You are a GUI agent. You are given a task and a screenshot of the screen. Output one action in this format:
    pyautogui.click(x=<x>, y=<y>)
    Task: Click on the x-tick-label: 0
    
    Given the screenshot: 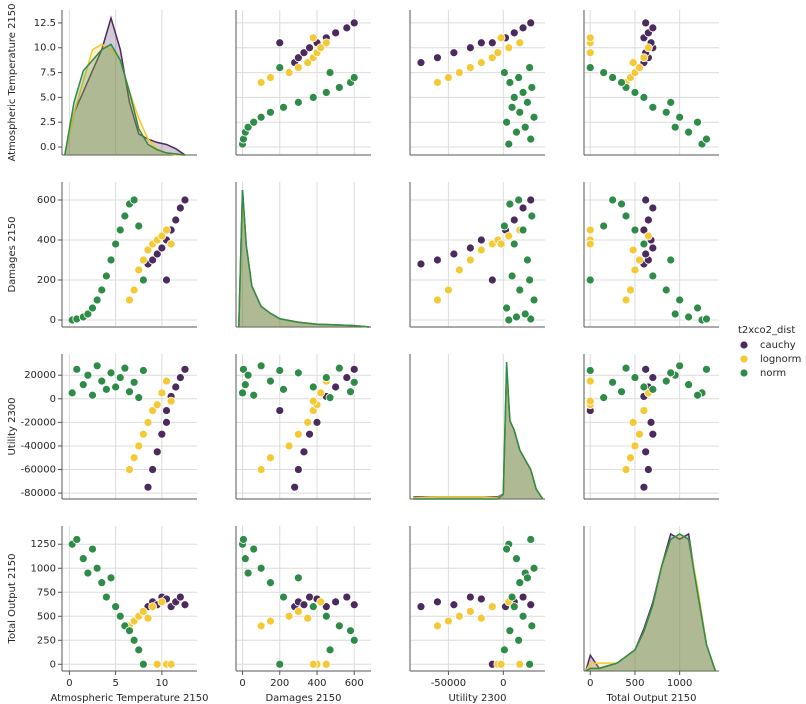 What is the action you would take?
    pyautogui.click(x=503, y=683)
    